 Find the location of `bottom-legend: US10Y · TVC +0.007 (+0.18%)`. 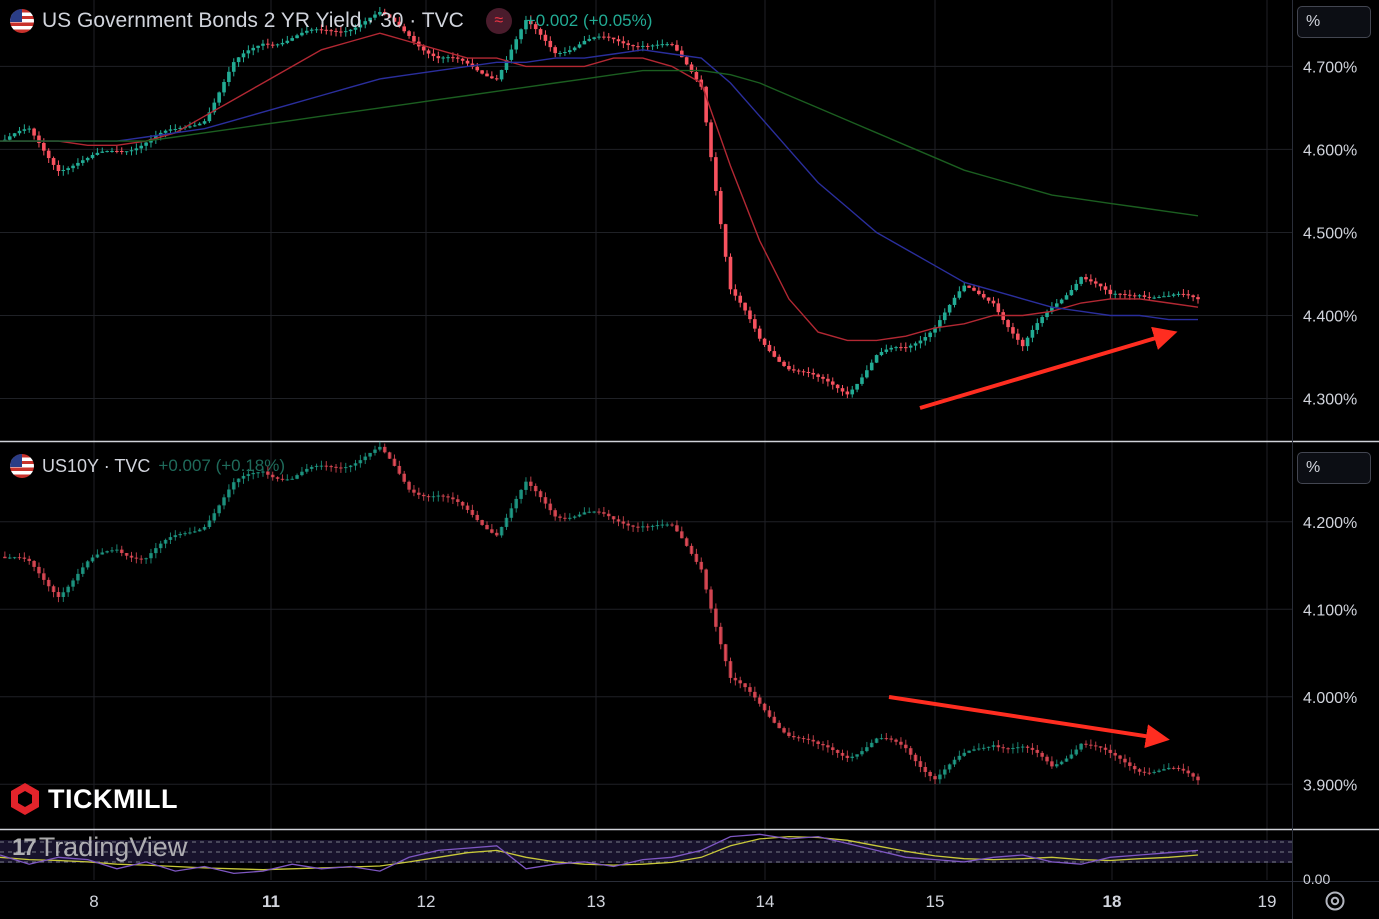

bottom-legend: US10Y · TVC +0.007 (+0.18%) is located at coordinates (147, 466).